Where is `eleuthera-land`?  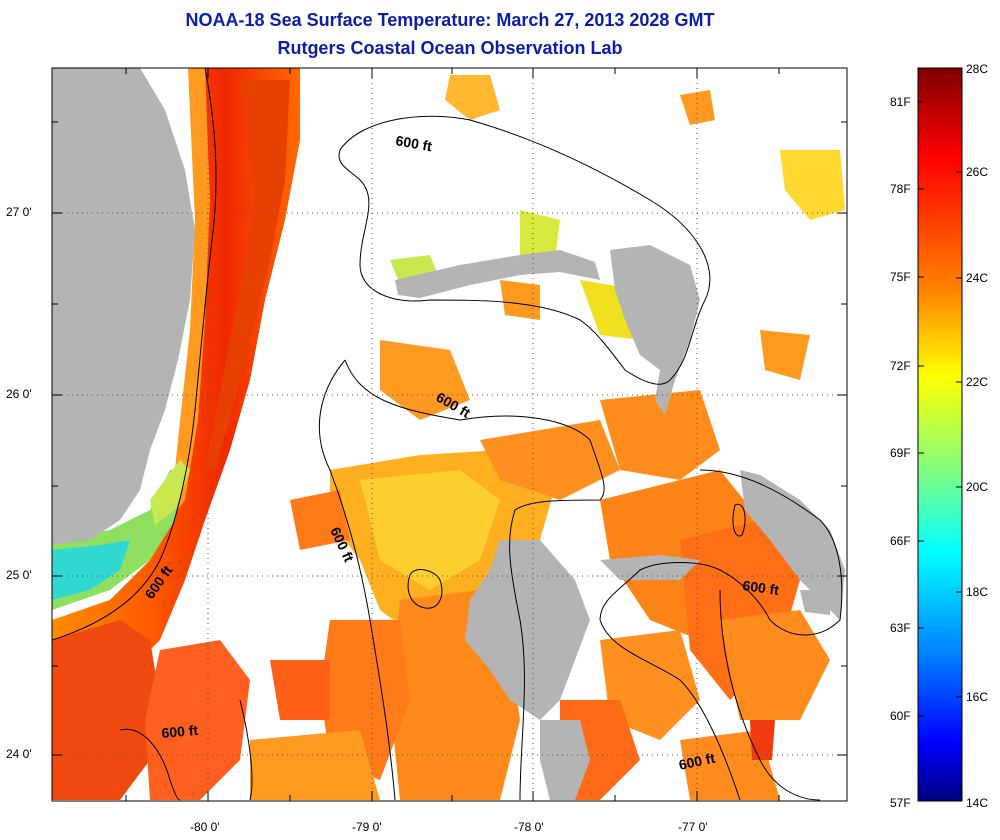 eleuthera-land is located at coordinates (792, 545).